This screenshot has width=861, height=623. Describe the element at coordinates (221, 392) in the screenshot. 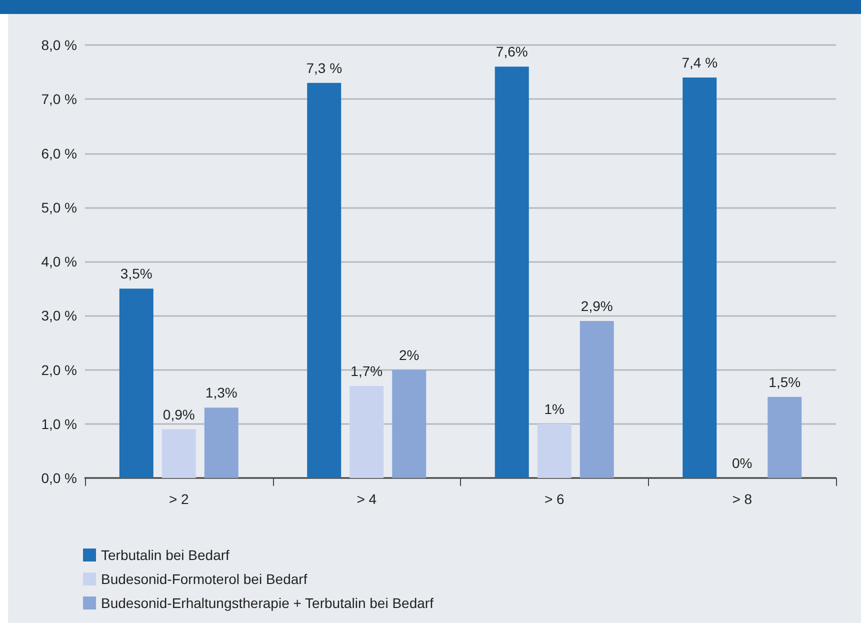

I see `data-label: 1,3%` at that location.